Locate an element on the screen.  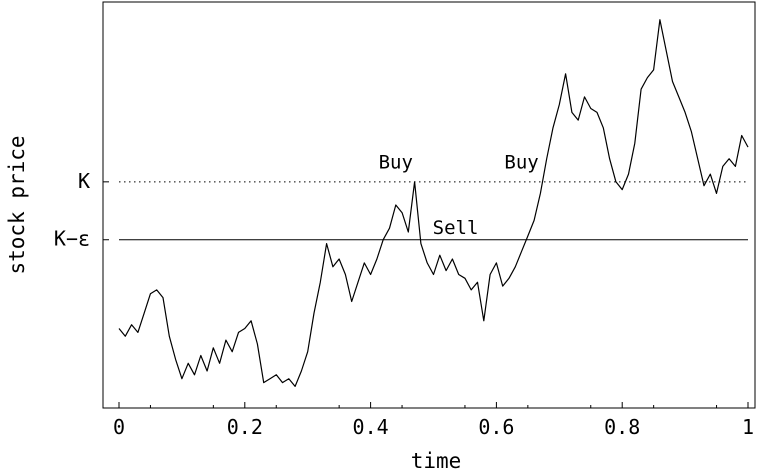
x-tick-label: 0.8 is located at coordinates (622, 427).